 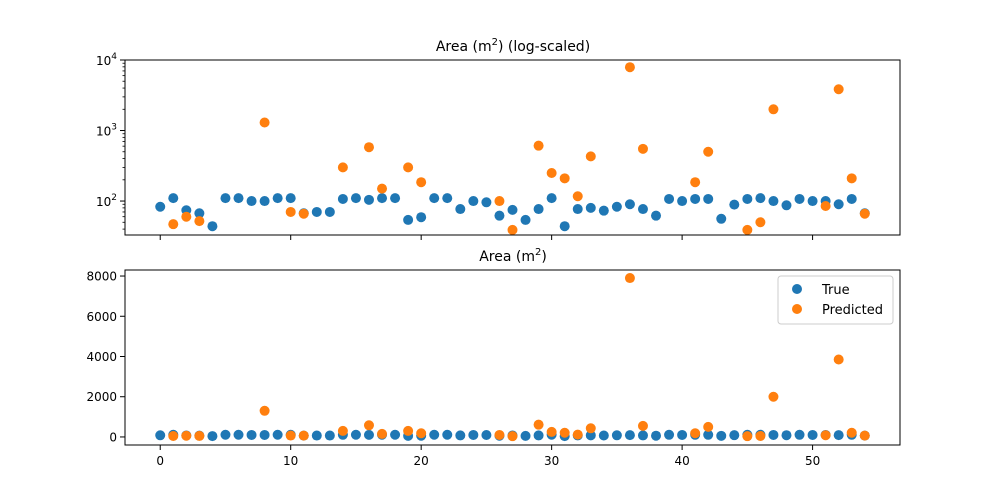 What do you see at coordinates (101, 397) in the screenshot?
I see `bottom-y-tick-label: 2000` at bounding box center [101, 397].